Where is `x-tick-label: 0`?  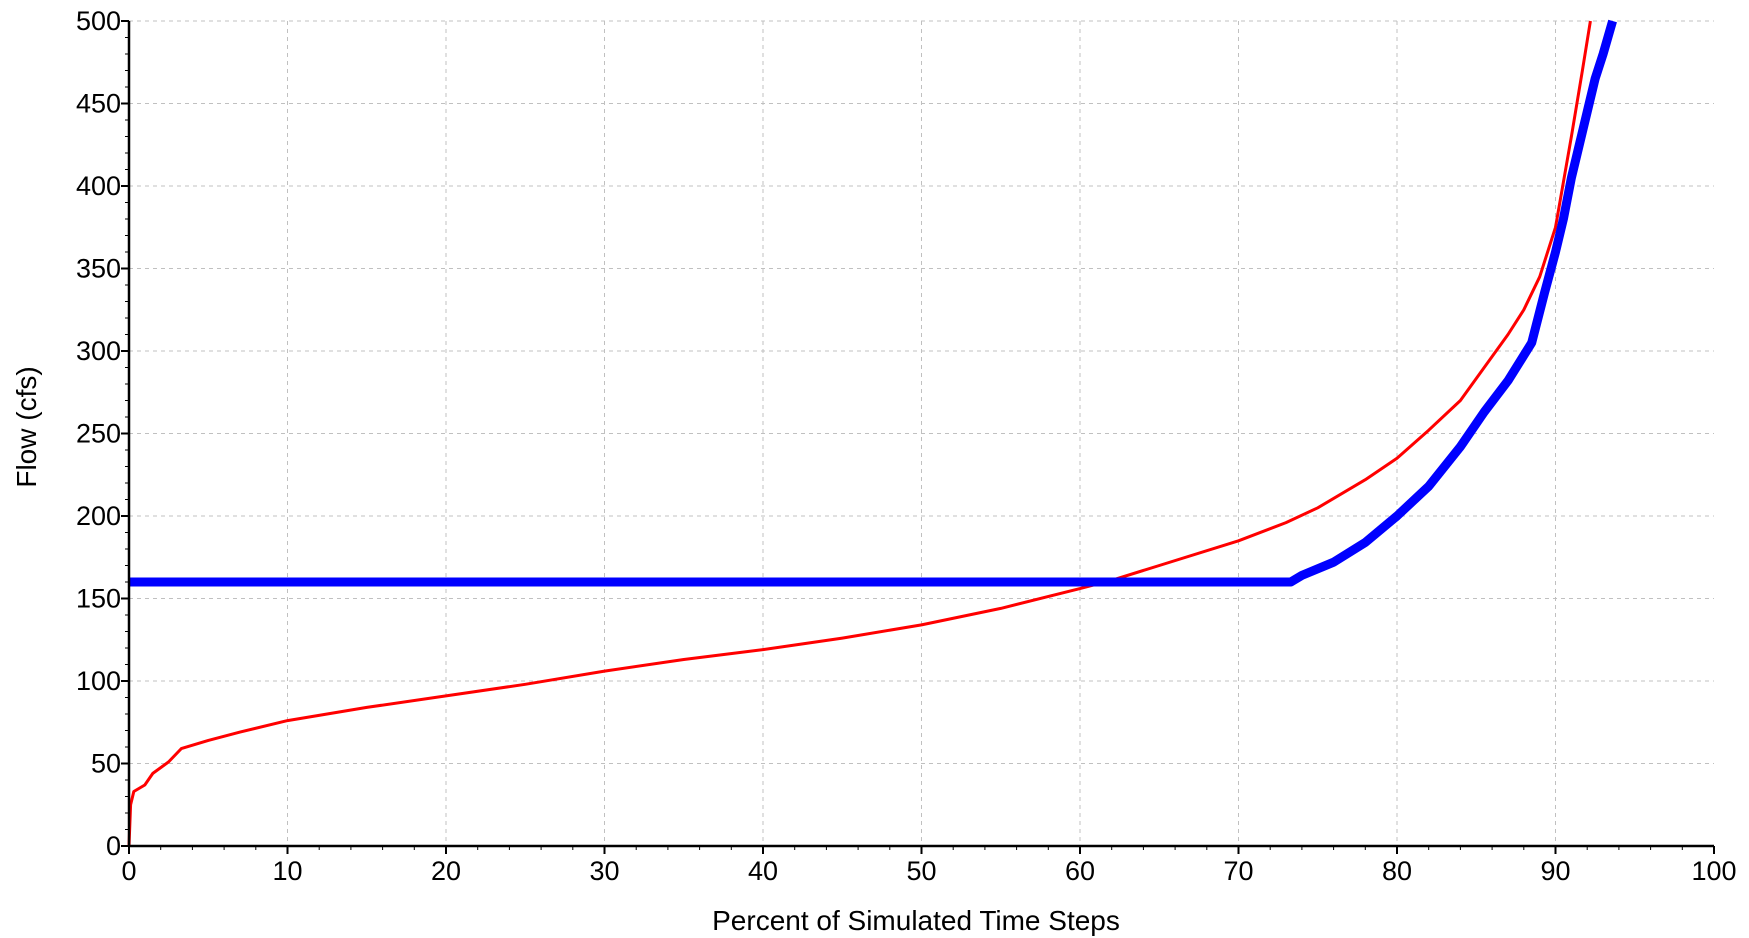 x-tick-label: 0 is located at coordinates (128, 871).